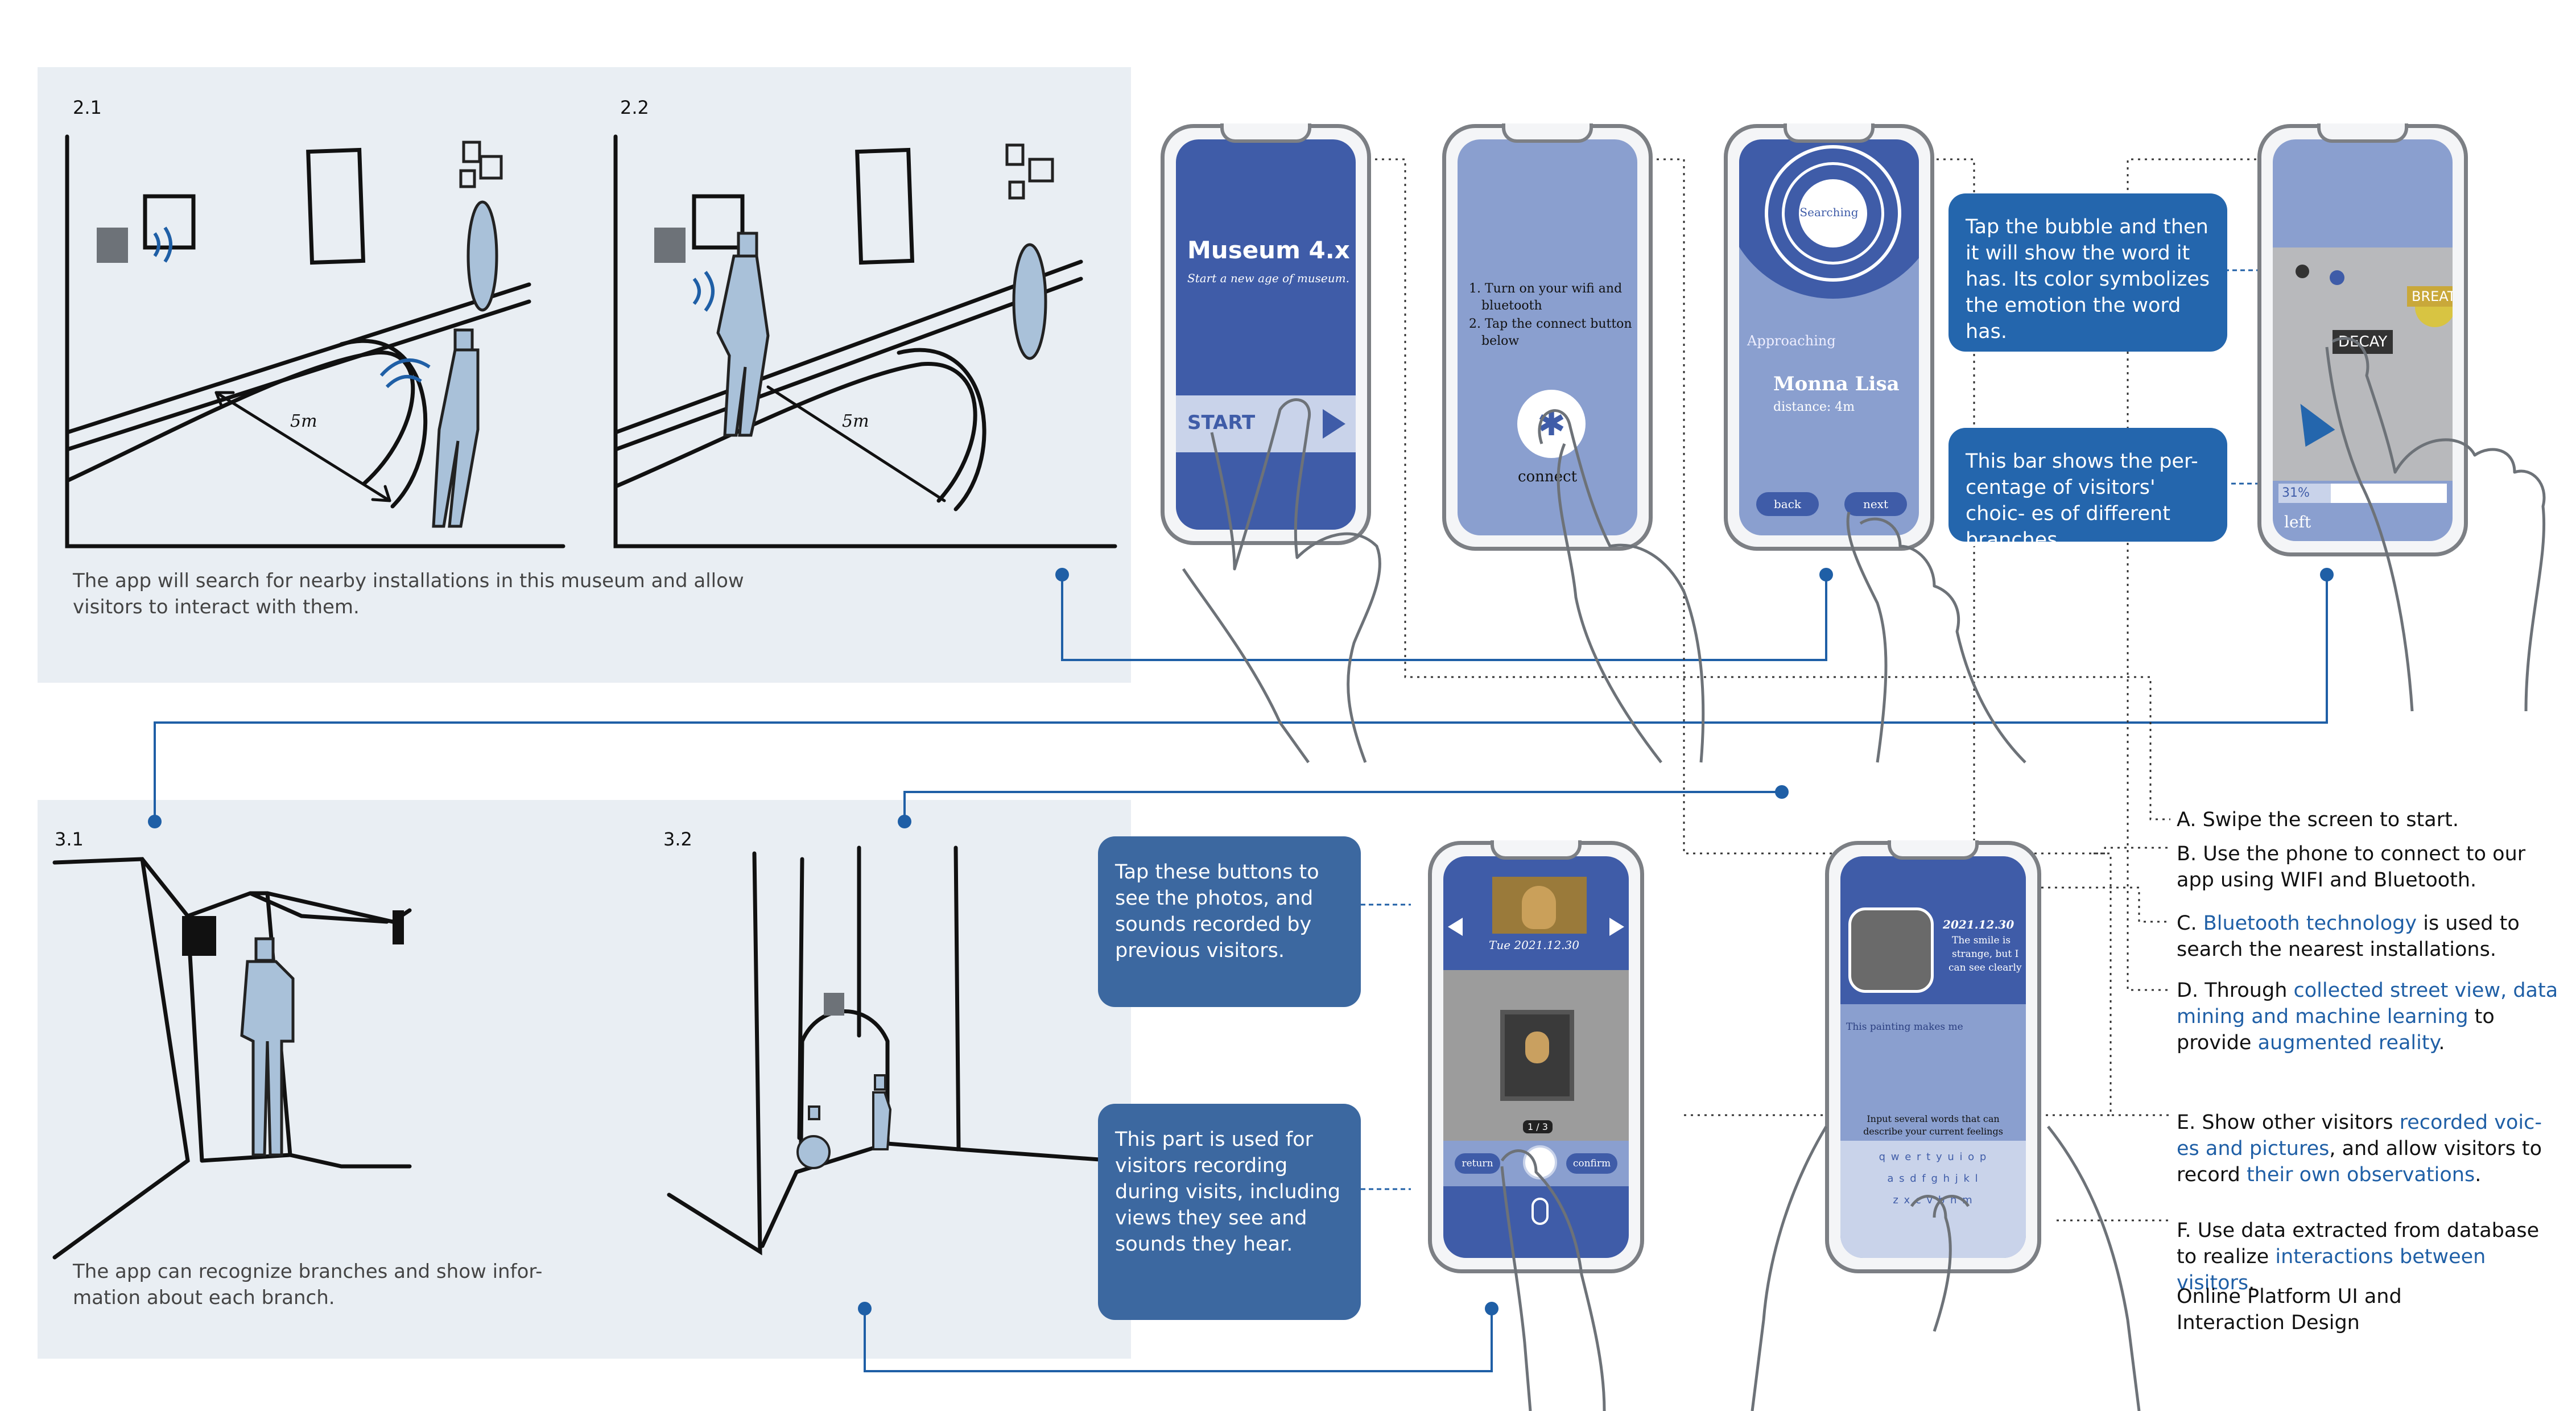 This screenshot has height=1411, width=2576. I want to click on photo-counter: 1 / 3, so click(1538, 1126).